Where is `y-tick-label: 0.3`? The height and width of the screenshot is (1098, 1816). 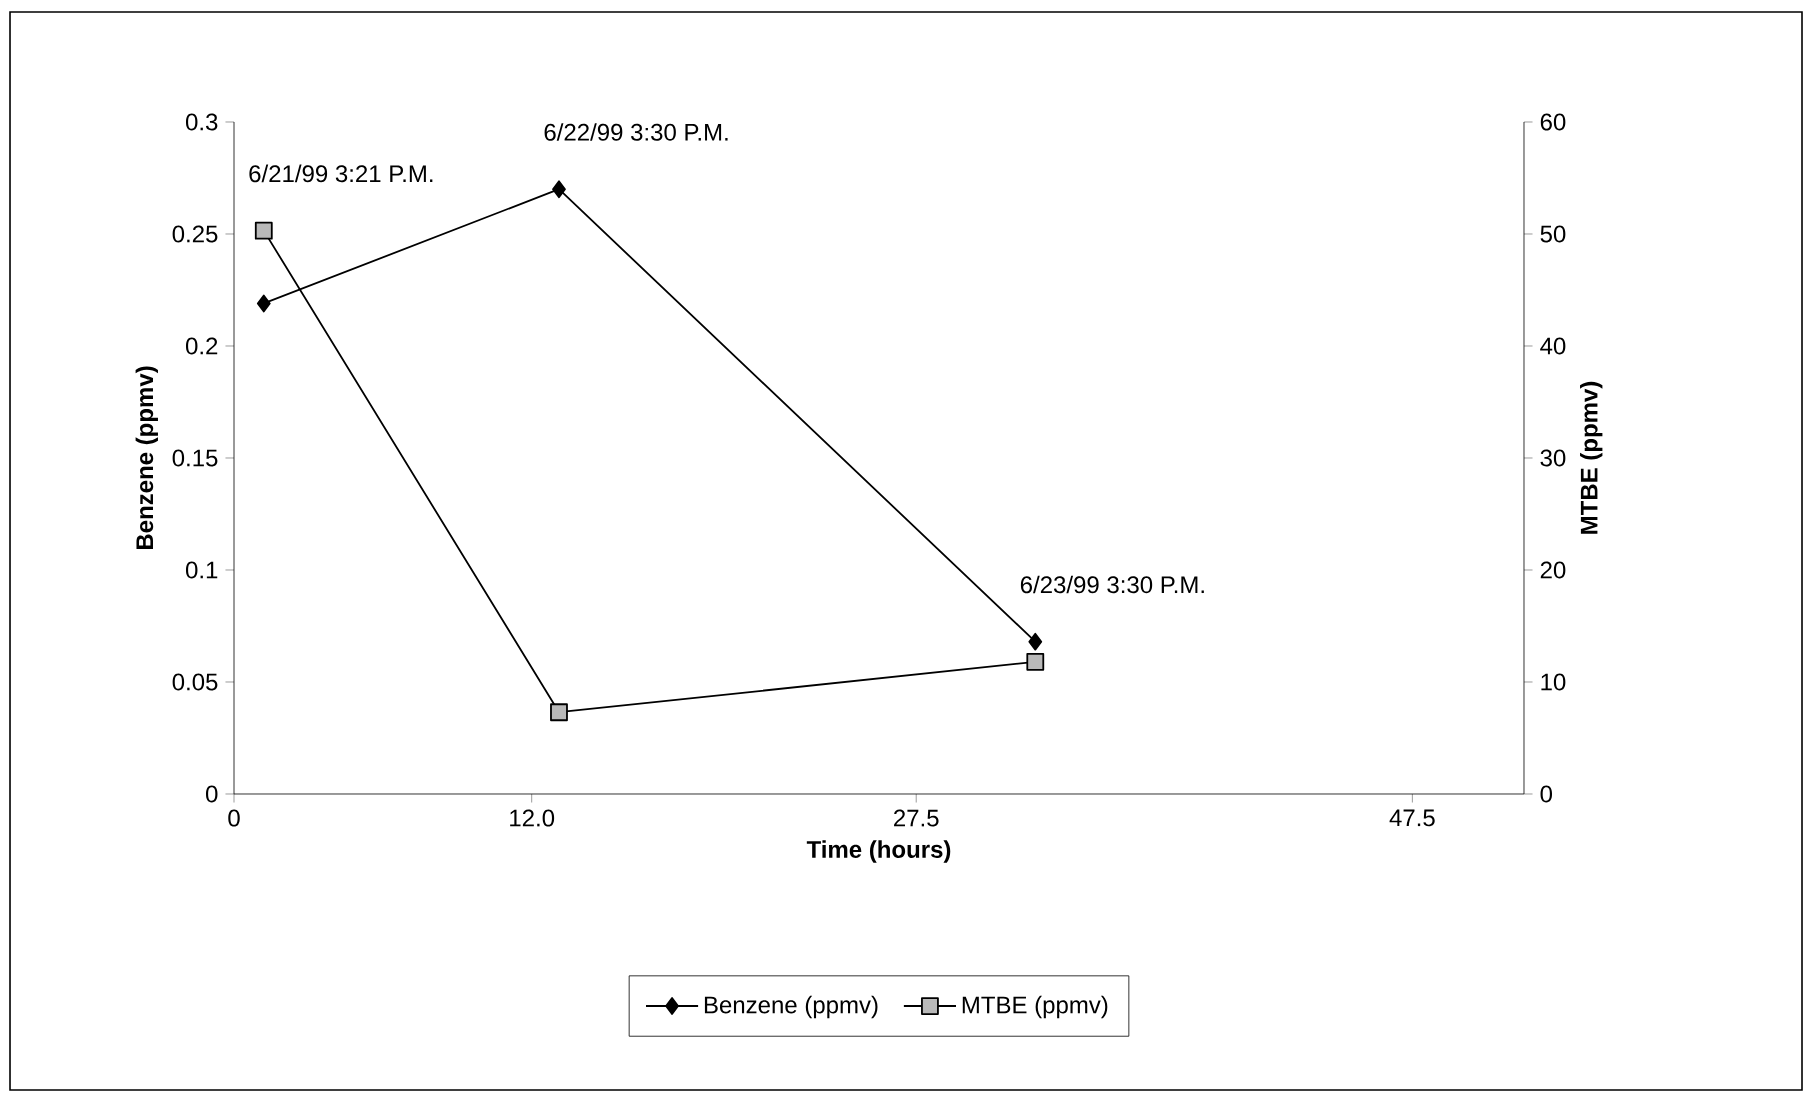
y-tick-label: 0.3 is located at coordinates (201, 122).